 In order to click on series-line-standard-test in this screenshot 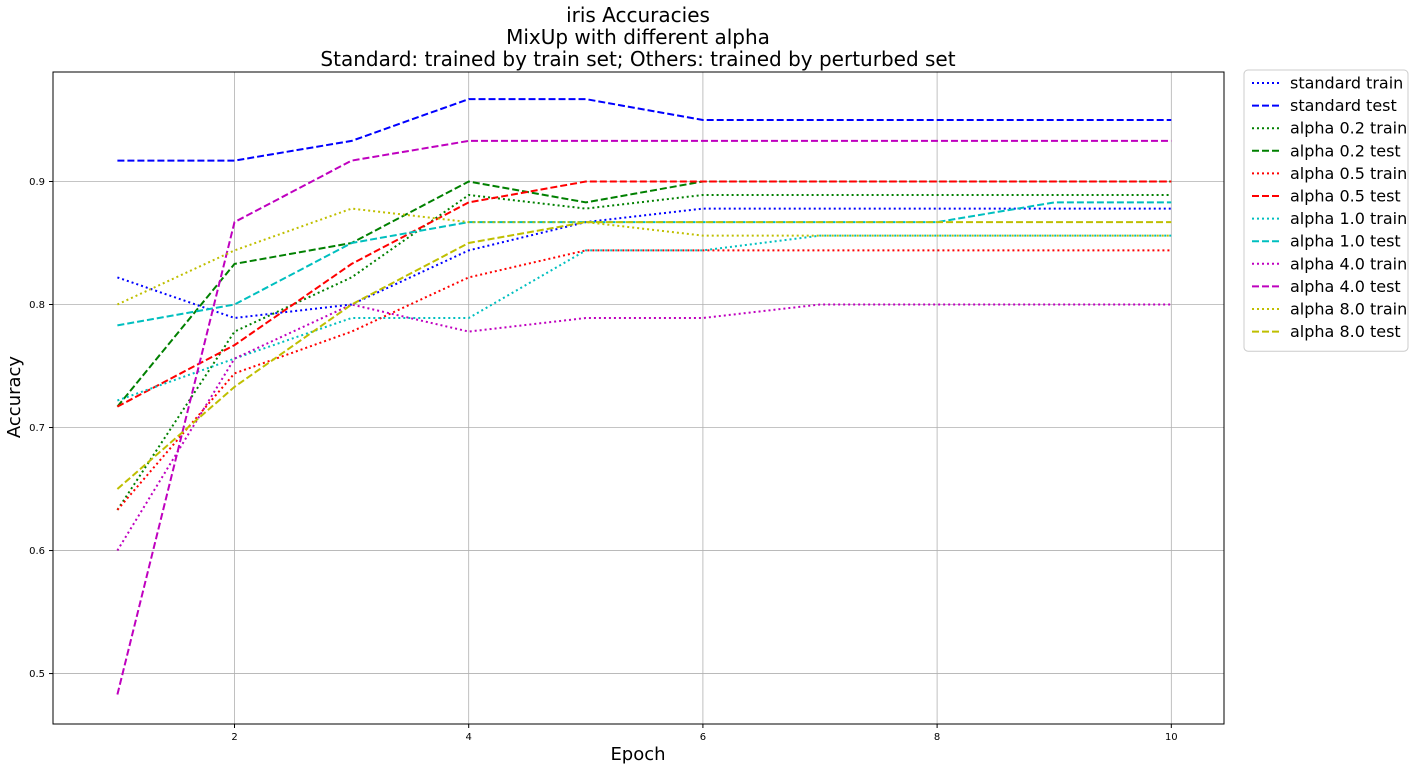, I will do `click(644, 130)`.